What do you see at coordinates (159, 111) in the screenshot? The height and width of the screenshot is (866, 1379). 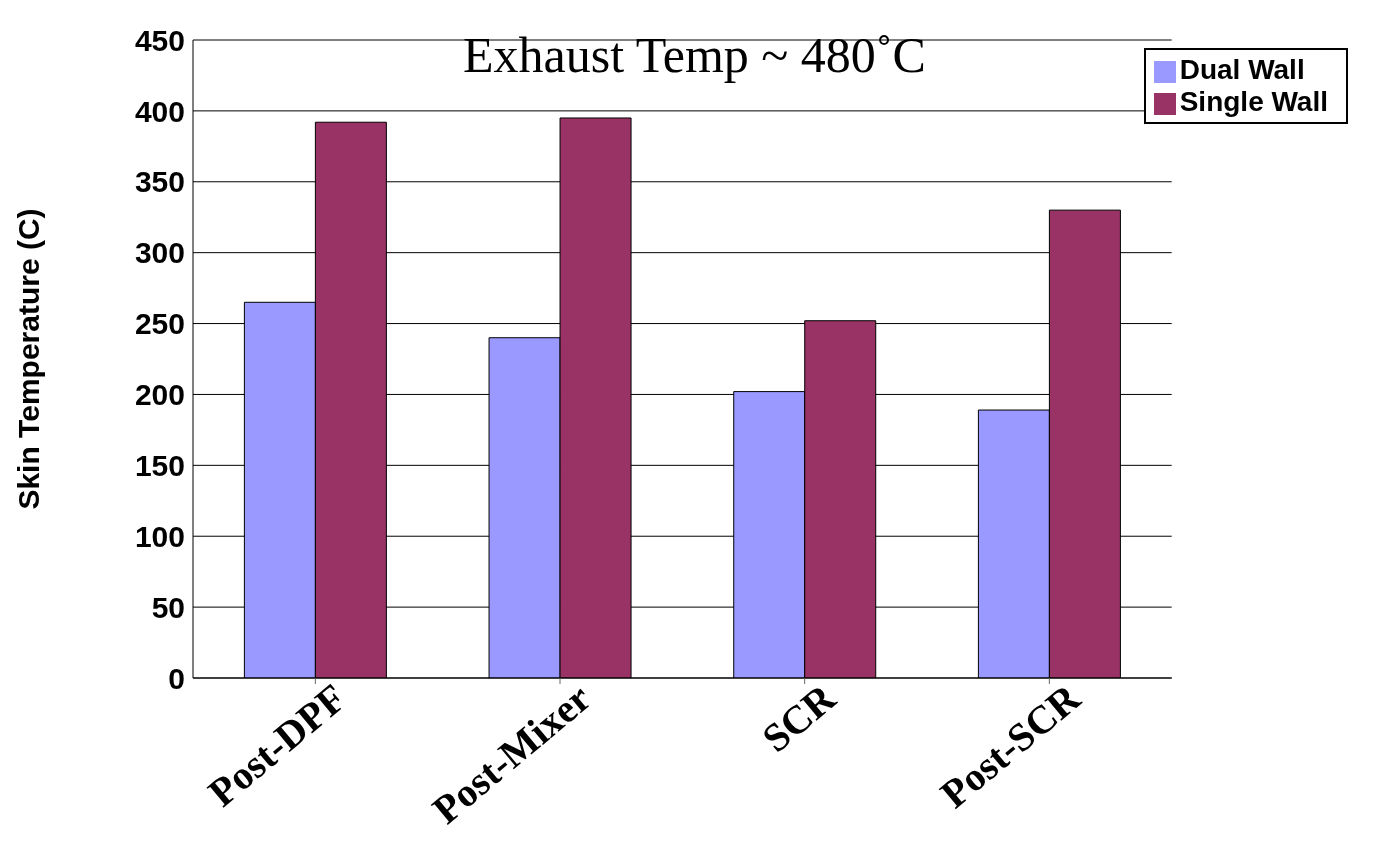 I see `y-tick-label: 400` at bounding box center [159, 111].